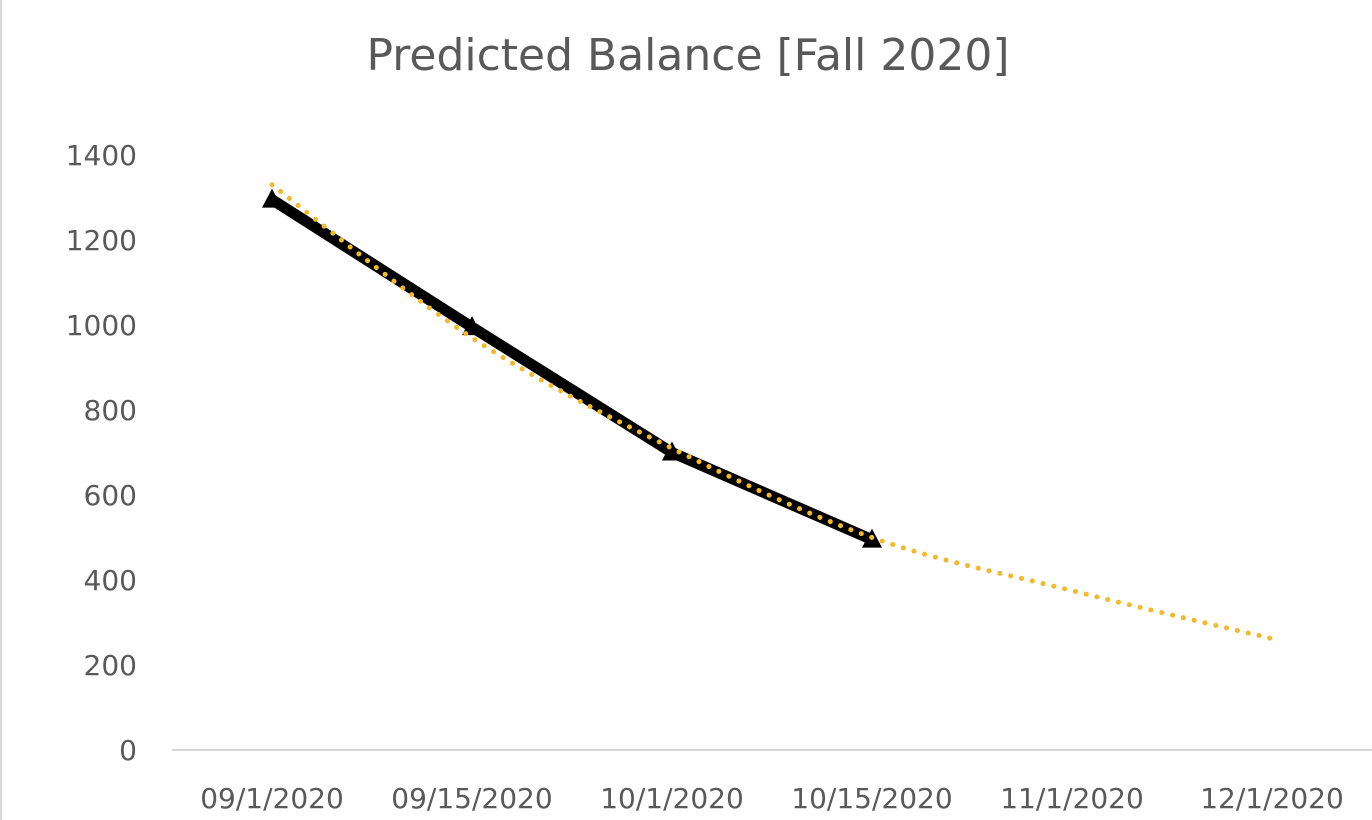 Image resolution: width=1372 pixels, height=820 pixels. Describe the element at coordinates (1272, 798) in the screenshot. I see `x-tick-label: 12/1/2020` at that location.